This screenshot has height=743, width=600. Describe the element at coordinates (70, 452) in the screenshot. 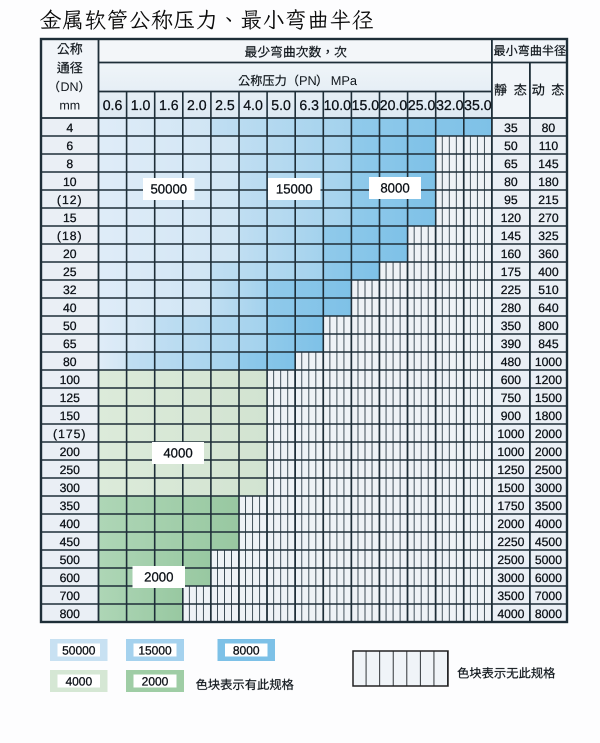

I see `svg-text: 200` at that location.